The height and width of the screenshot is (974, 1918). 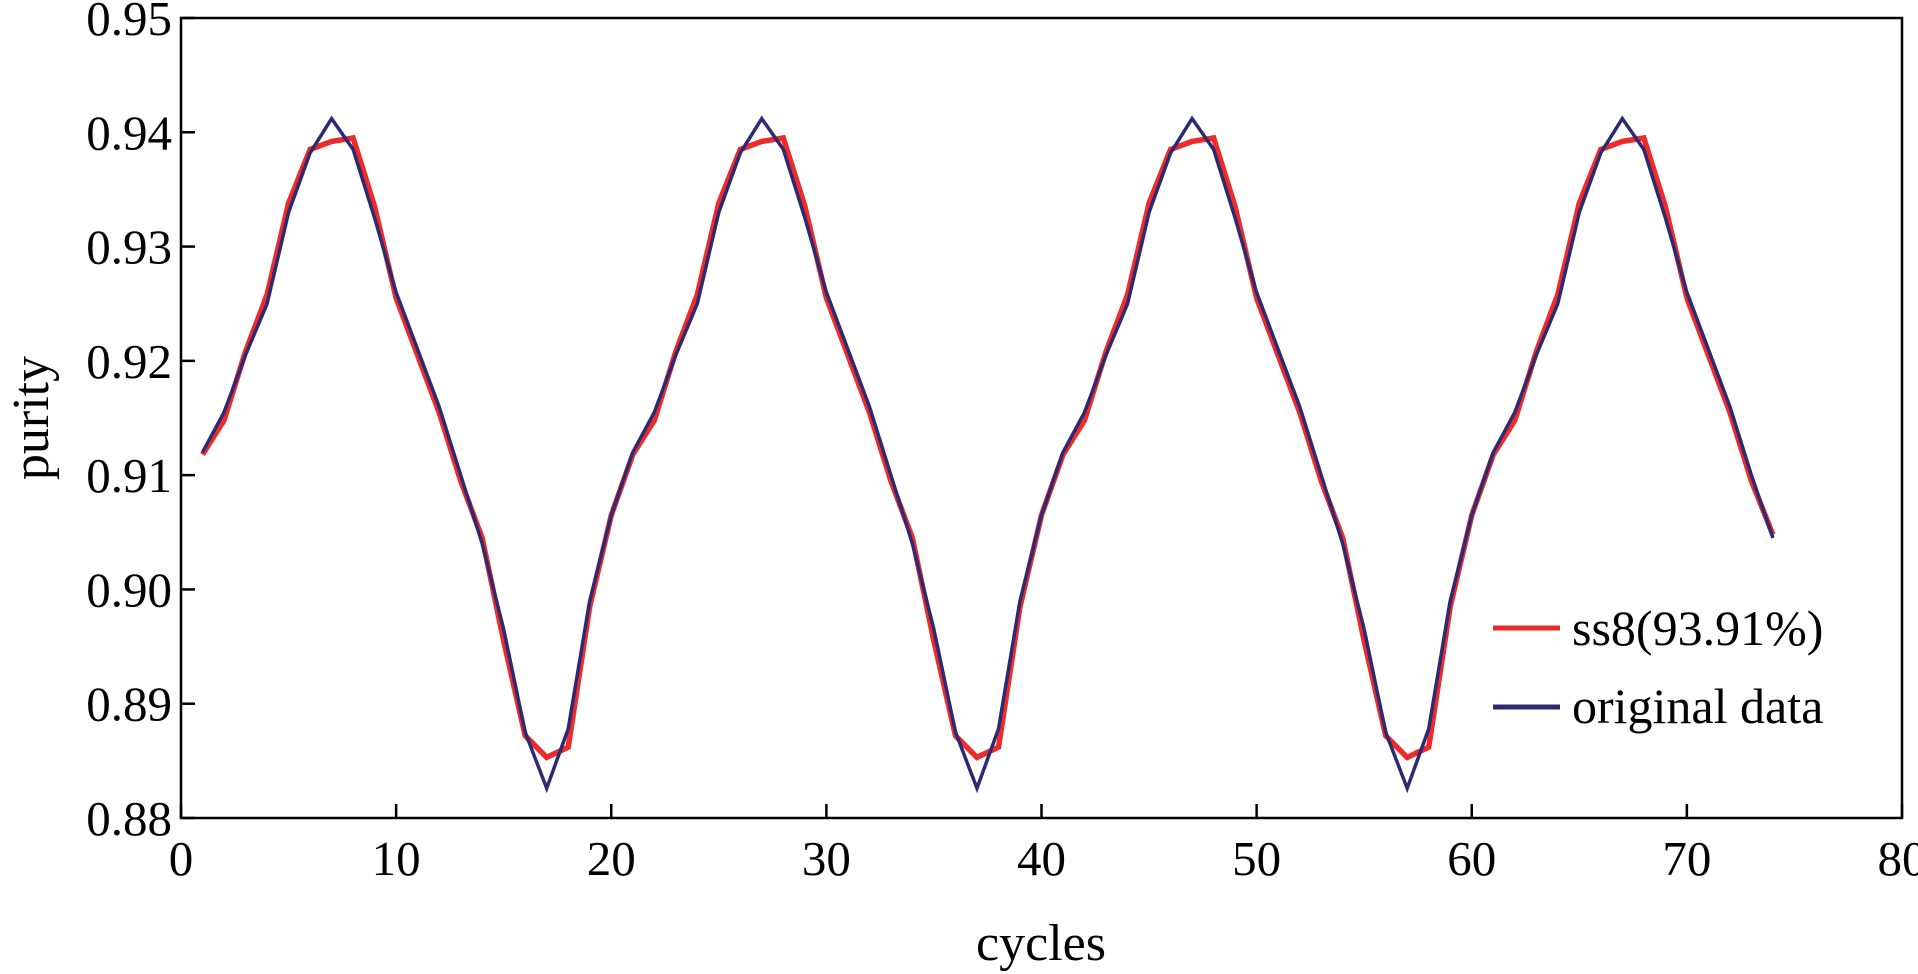 I want to click on legend: ss8(93.91%) original data, so click(x=1658, y=667).